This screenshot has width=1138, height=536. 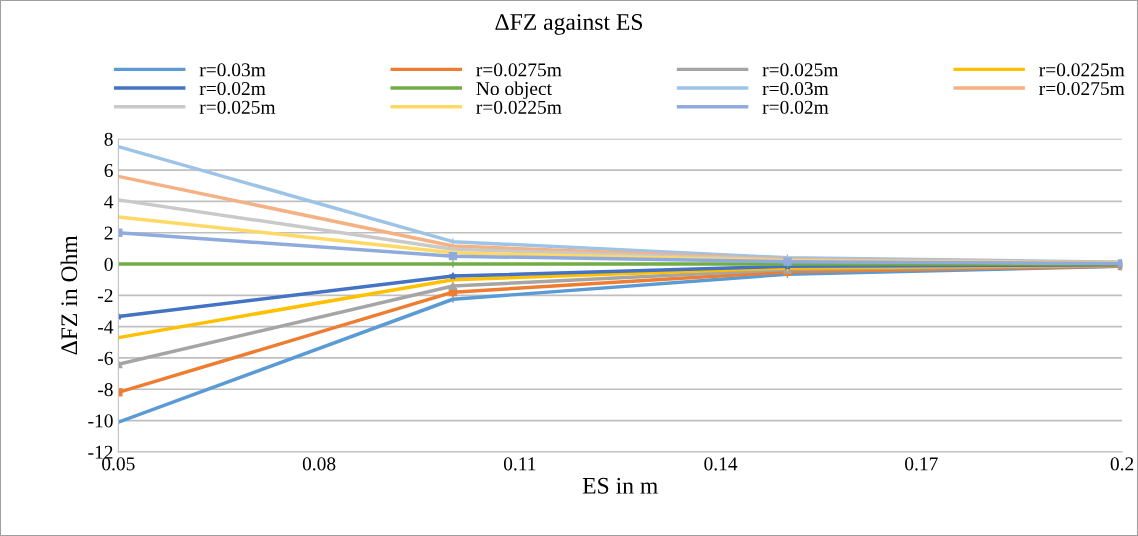 I want to click on x-tick-label: 0.05, so click(x=118, y=464).